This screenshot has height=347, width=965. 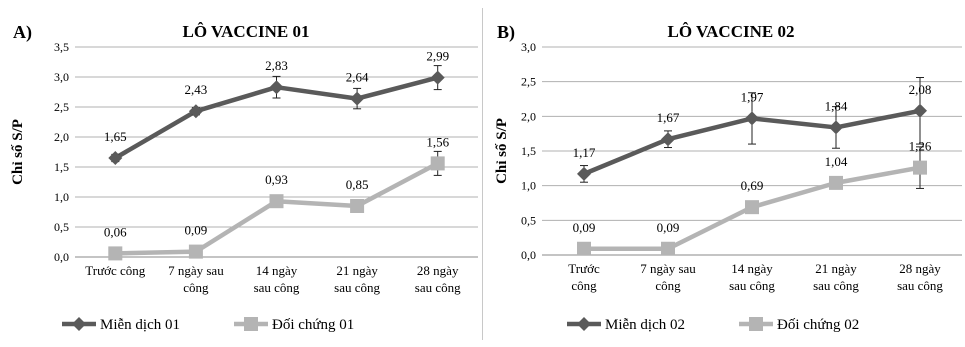 What do you see at coordinates (357, 77) in the screenshot?
I see `data-label: 2,64` at bounding box center [357, 77].